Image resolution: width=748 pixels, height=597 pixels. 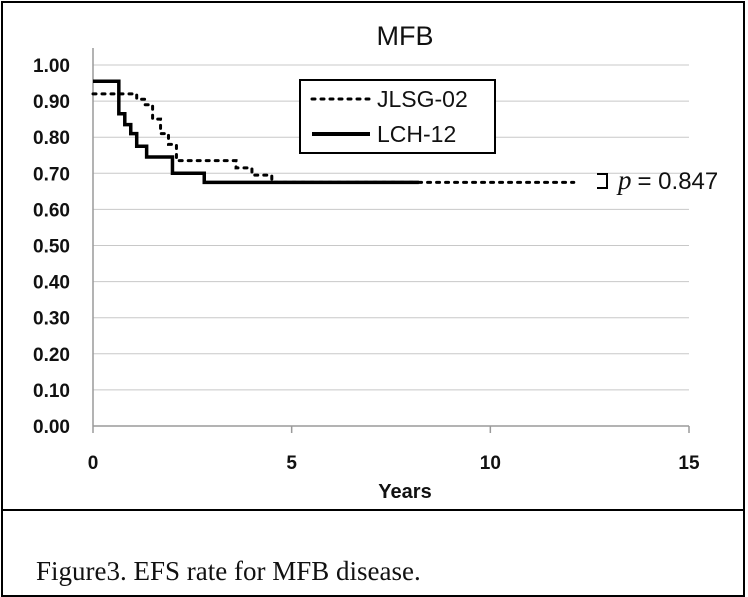 I want to click on x-tick-labels: 0 5 10 15, so click(x=394, y=463).